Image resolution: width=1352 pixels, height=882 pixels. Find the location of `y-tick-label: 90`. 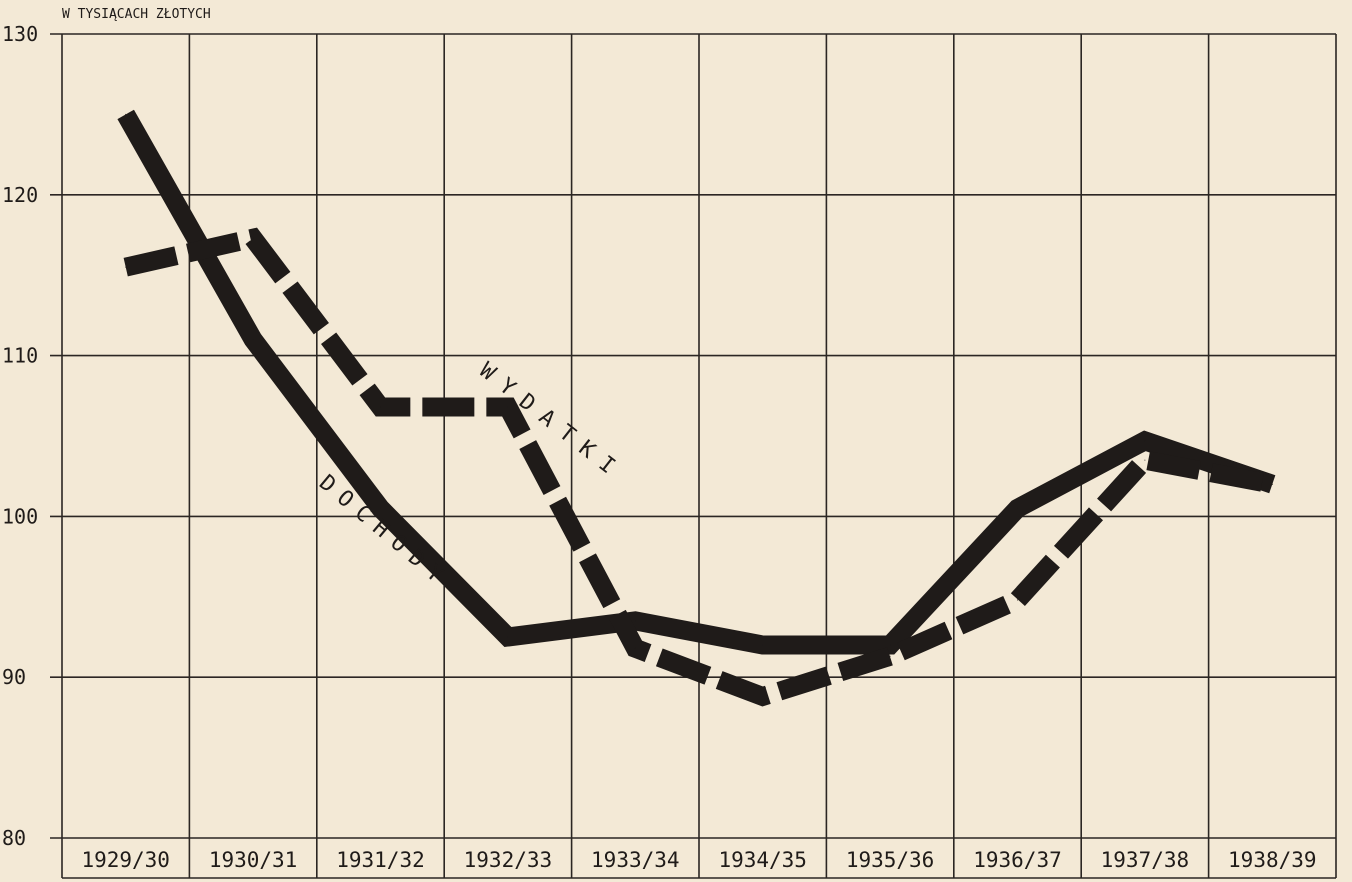

y-tick-label: 90 is located at coordinates (14, 677).